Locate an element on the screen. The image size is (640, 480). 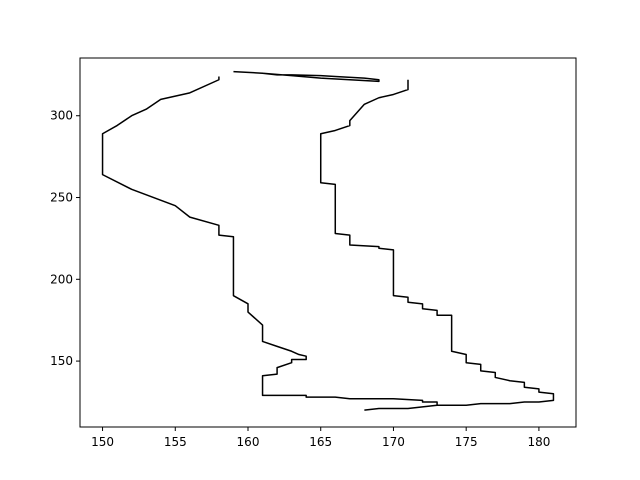
x-tick-label: 180 is located at coordinates (538, 442).